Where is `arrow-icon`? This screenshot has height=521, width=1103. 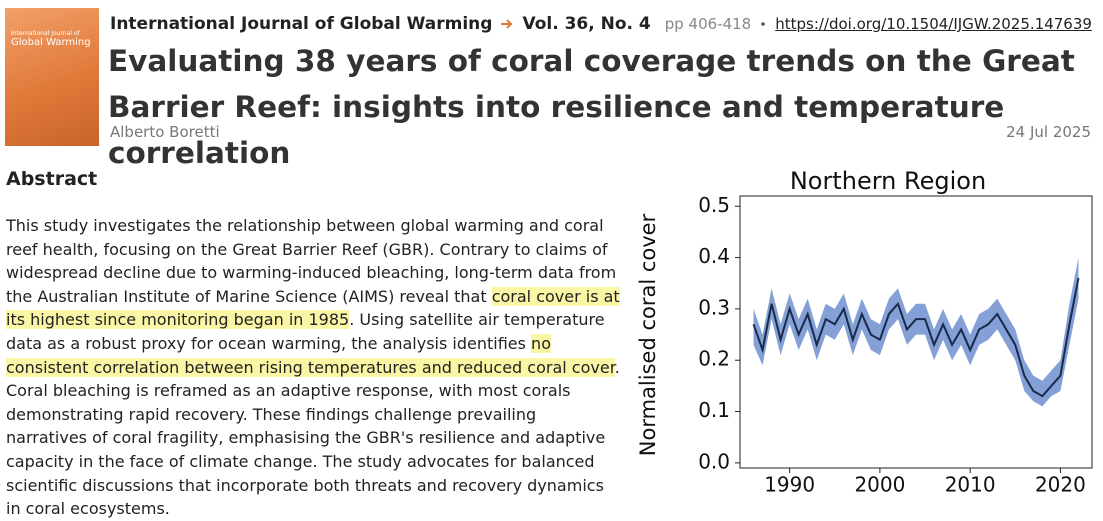 arrow-icon is located at coordinates (507, 24).